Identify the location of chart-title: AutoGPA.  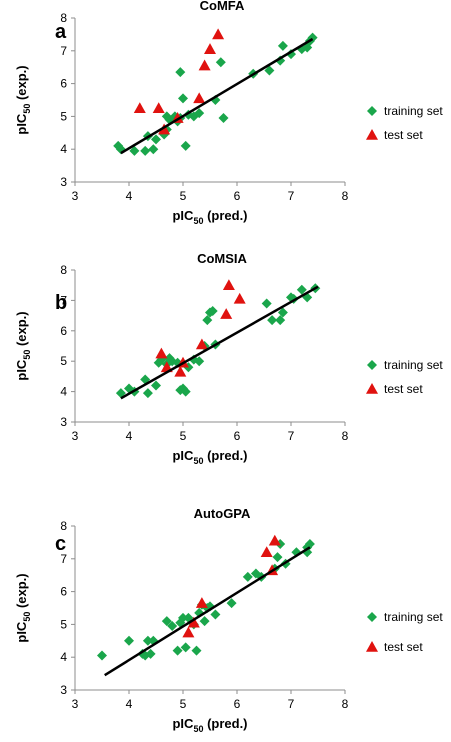
(222, 513).